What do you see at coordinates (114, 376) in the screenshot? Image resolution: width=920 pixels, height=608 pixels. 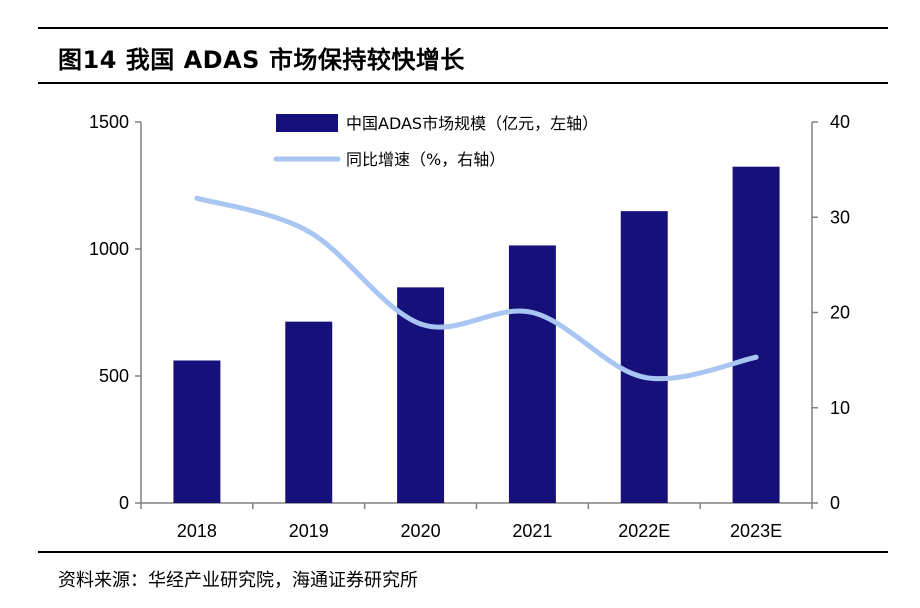 I see `y-left-tick-label: 500` at bounding box center [114, 376].